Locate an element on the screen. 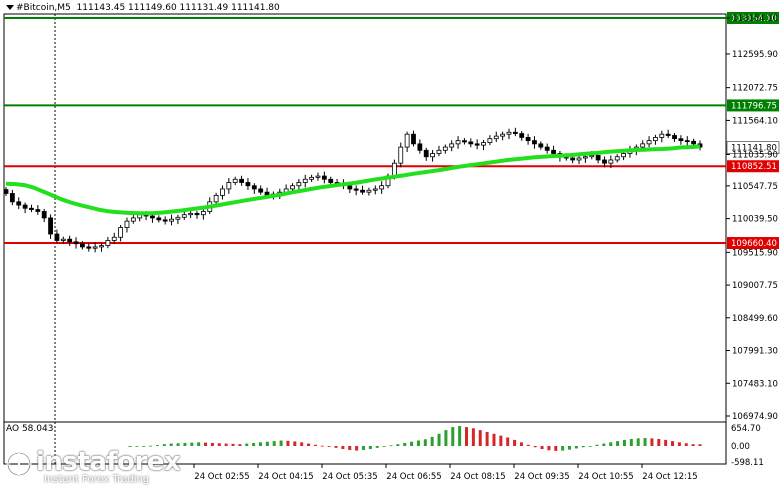 This screenshot has height=489, width=781. ma-line is located at coordinates (353, 180).